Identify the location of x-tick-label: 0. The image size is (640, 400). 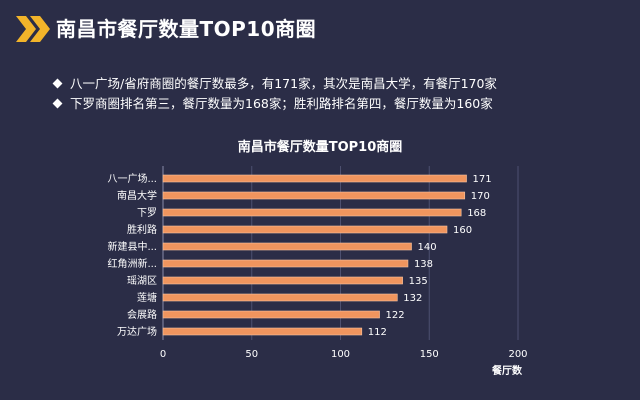
(163, 354).